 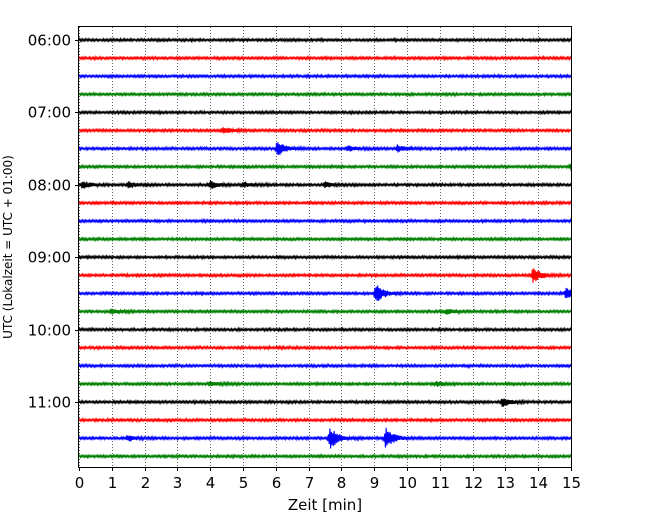 What do you see at coordinates (49, 186) in the screenshot?
I see `y-tick-label: 08:00` at bounding box center [49, 186].